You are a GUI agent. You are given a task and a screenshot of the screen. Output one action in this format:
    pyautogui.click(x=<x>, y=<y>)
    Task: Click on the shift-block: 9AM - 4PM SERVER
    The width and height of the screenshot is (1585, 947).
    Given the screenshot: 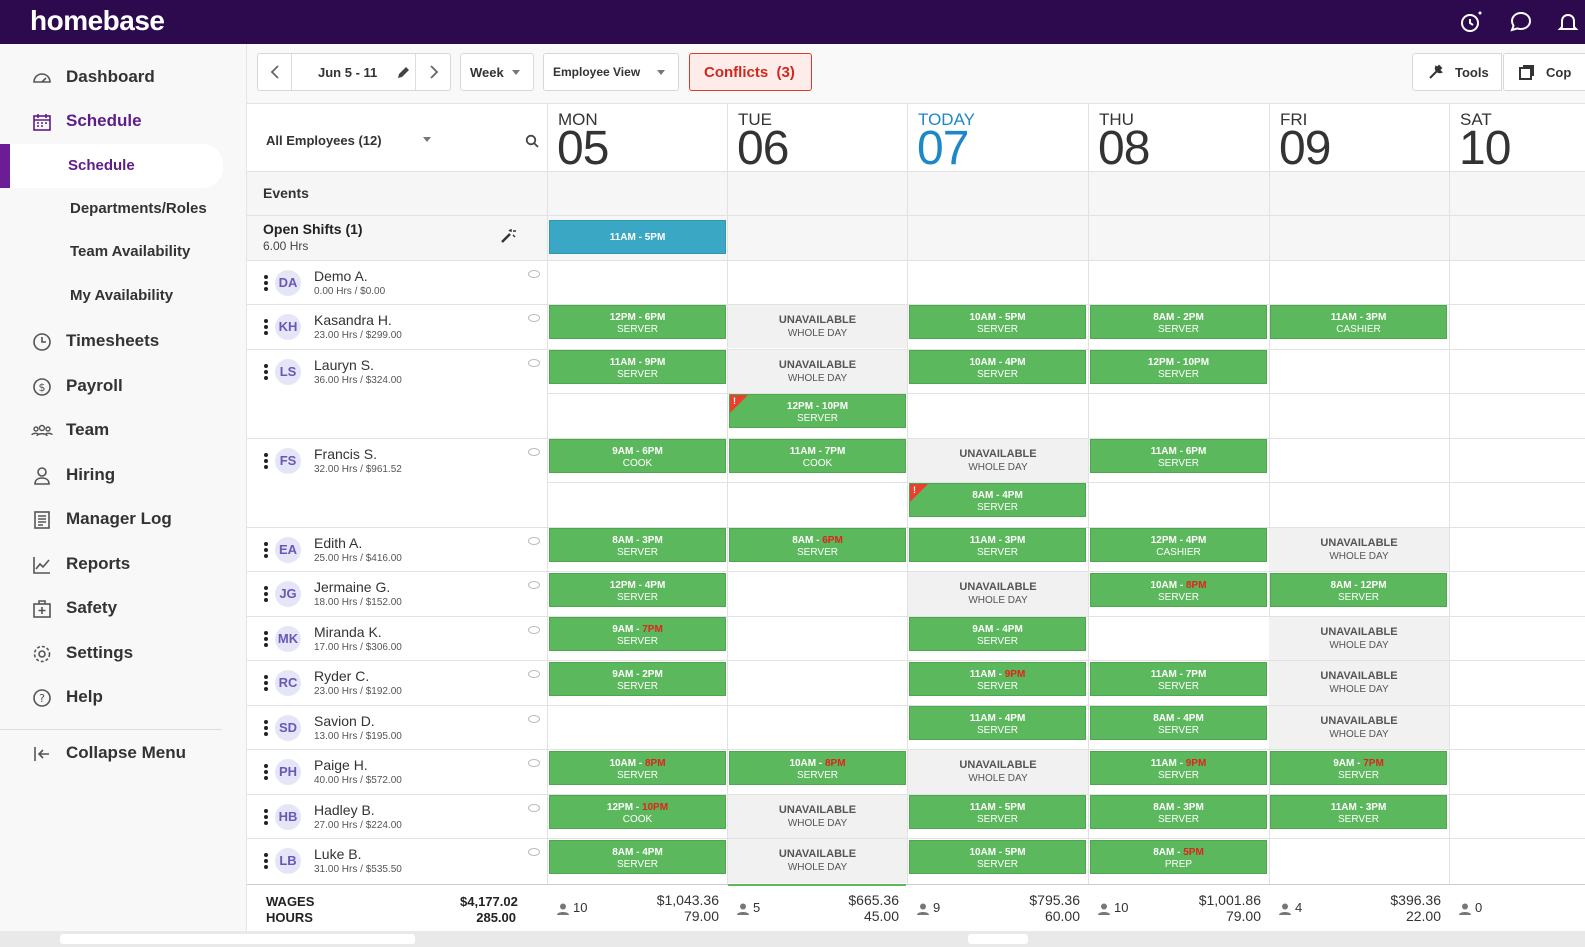 What is the action you would take?
    pyautogui.click(x=997, y=634)
    